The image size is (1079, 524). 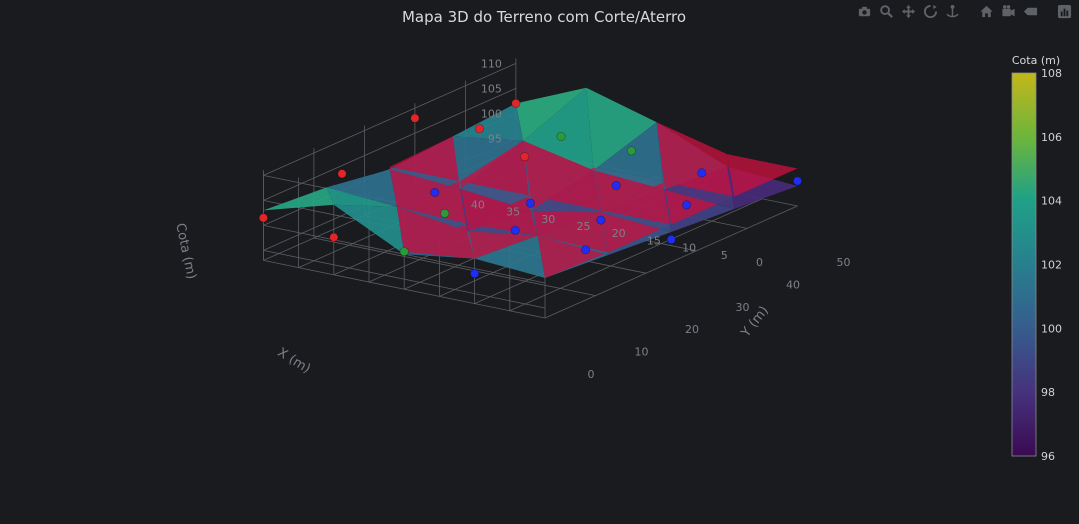 I want to click on last-saved-view-icon, so click(x=1008, y=10).